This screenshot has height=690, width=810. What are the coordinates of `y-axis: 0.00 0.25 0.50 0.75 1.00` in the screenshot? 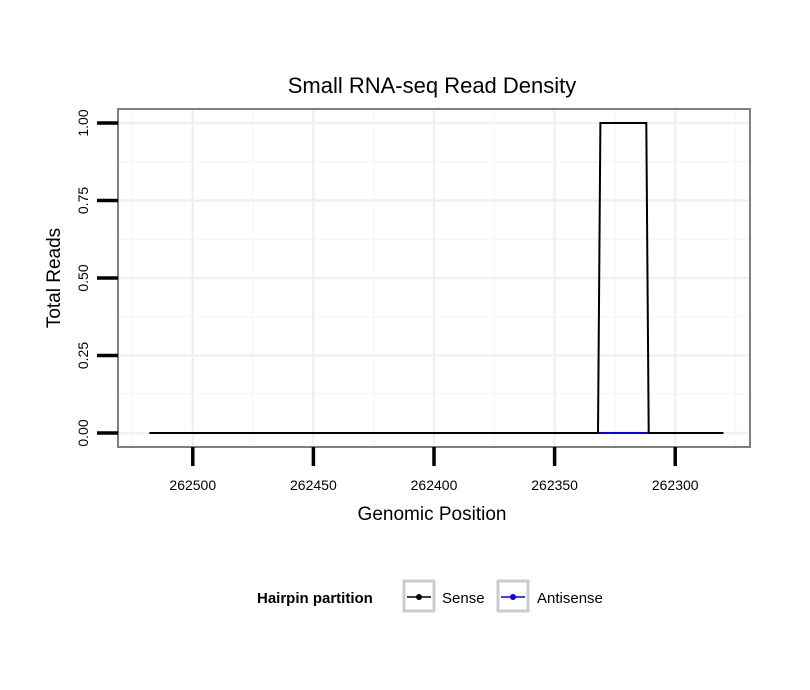 It's located at (96, 278).